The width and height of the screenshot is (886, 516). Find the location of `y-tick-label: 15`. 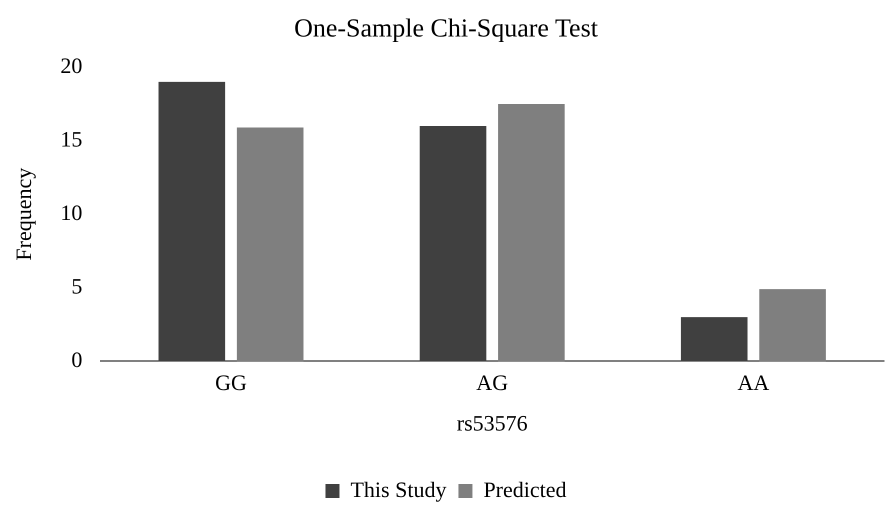

y-tick-label: 15 is located at coordinates (71, 139).